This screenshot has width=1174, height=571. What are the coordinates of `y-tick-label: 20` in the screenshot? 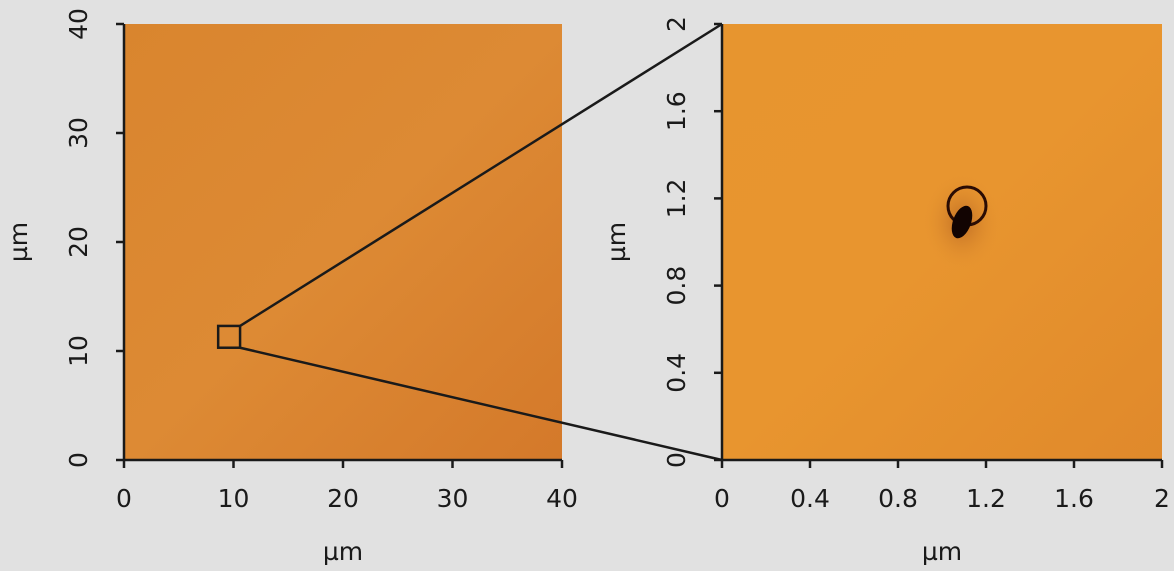 It's located at (78, 242).